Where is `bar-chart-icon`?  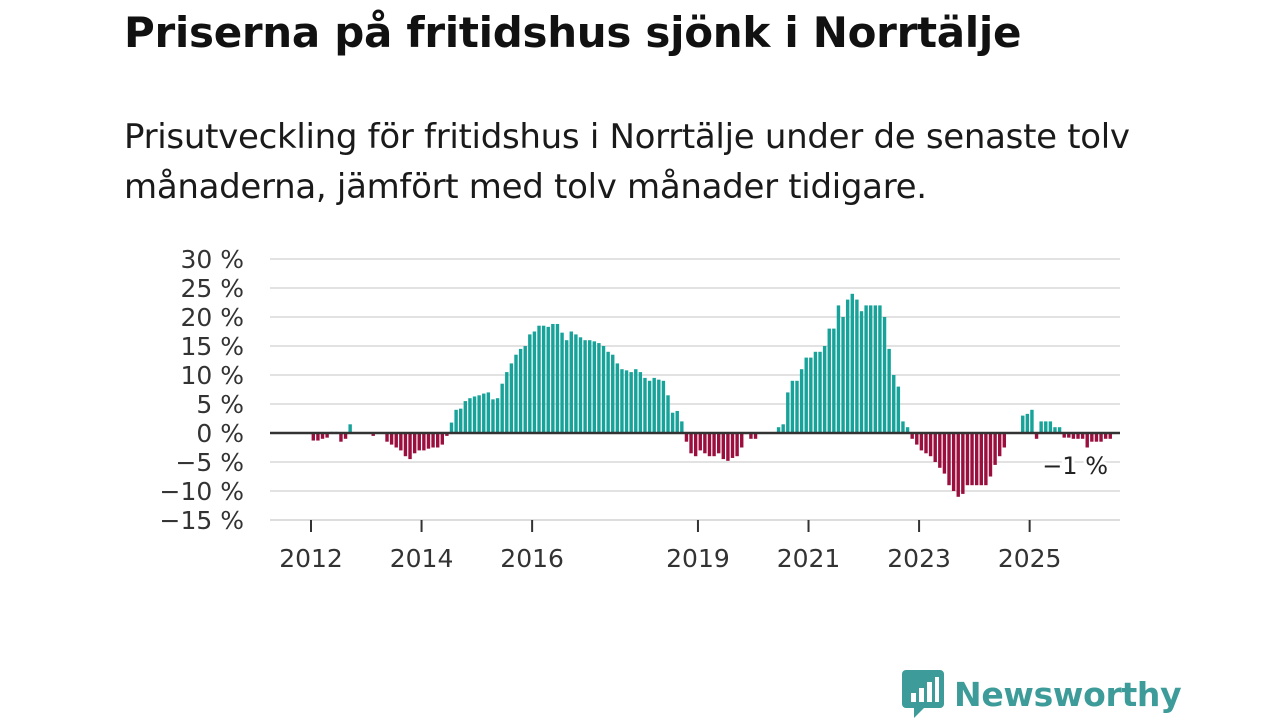 bar-chart-icon is located at coordinates (923, 694).